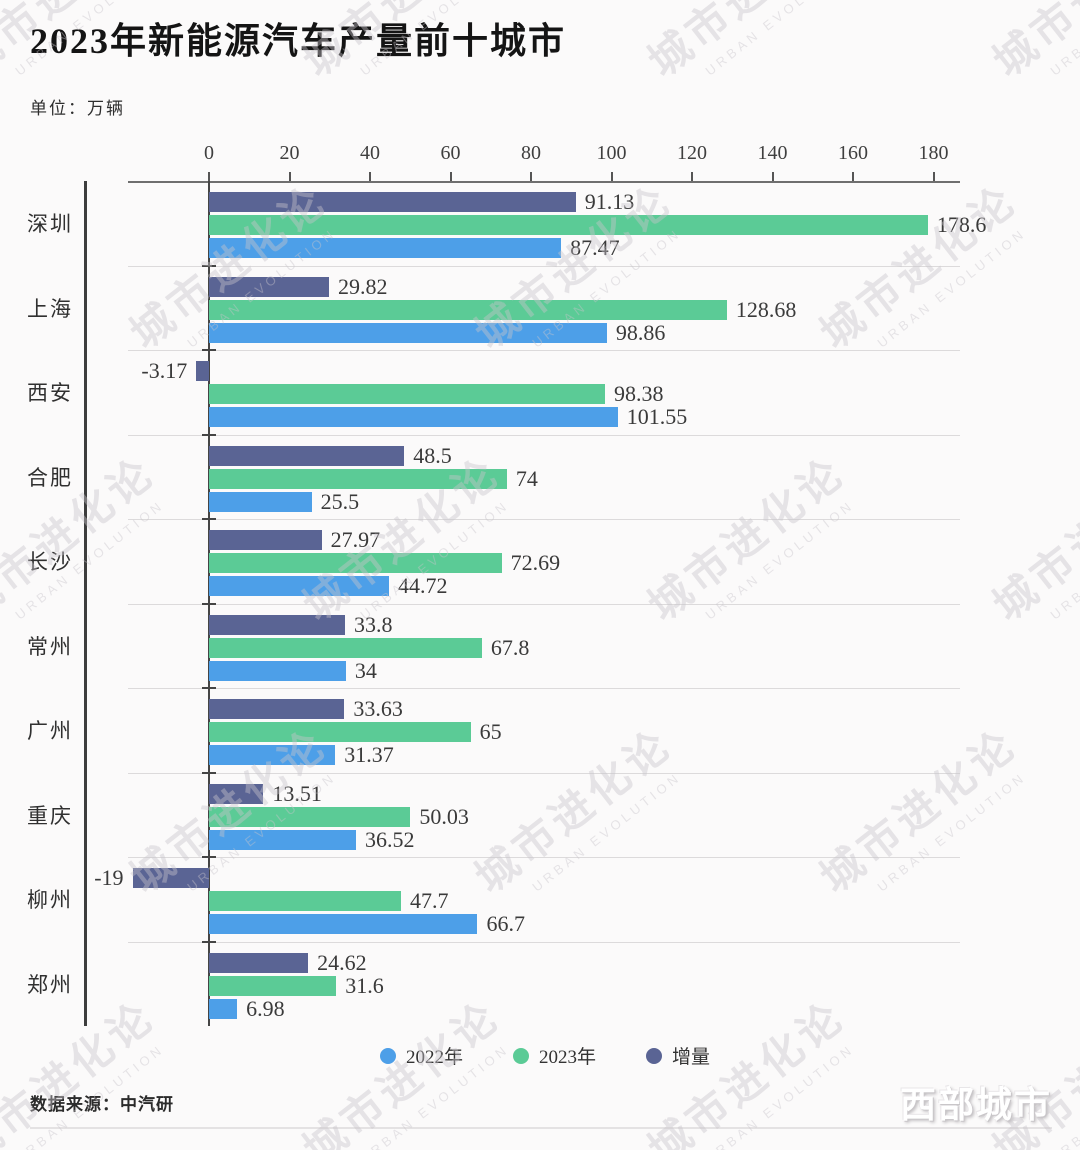 This screenshot has height=1150, width=1080. I want to click on legend-item: 2022年, so click(421, 1055).